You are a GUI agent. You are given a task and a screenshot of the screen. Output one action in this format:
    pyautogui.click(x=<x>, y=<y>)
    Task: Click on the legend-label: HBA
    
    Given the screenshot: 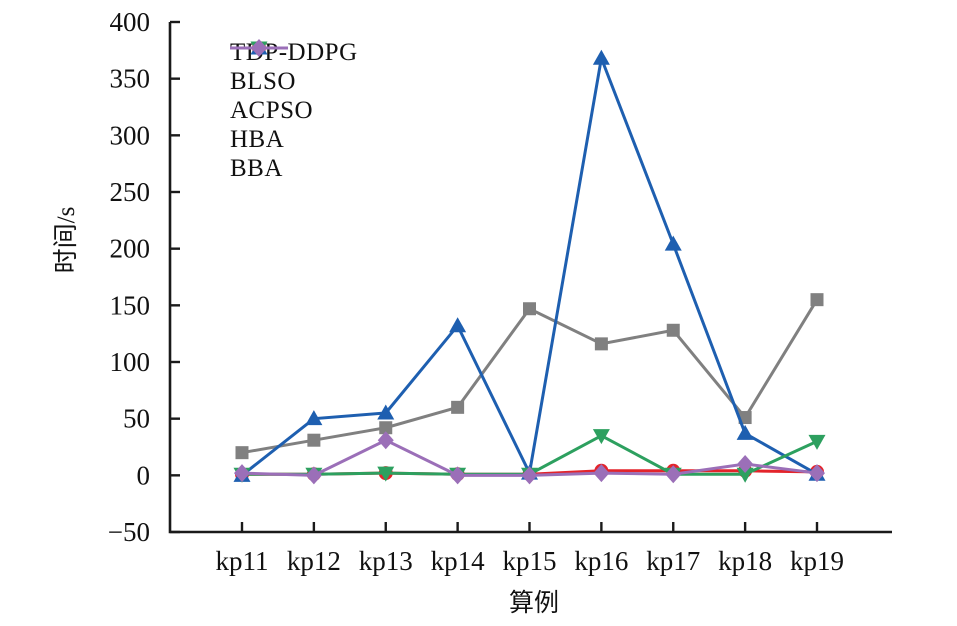 What is the action you would take?
    pyautogui.click(x=257, y=139)
    